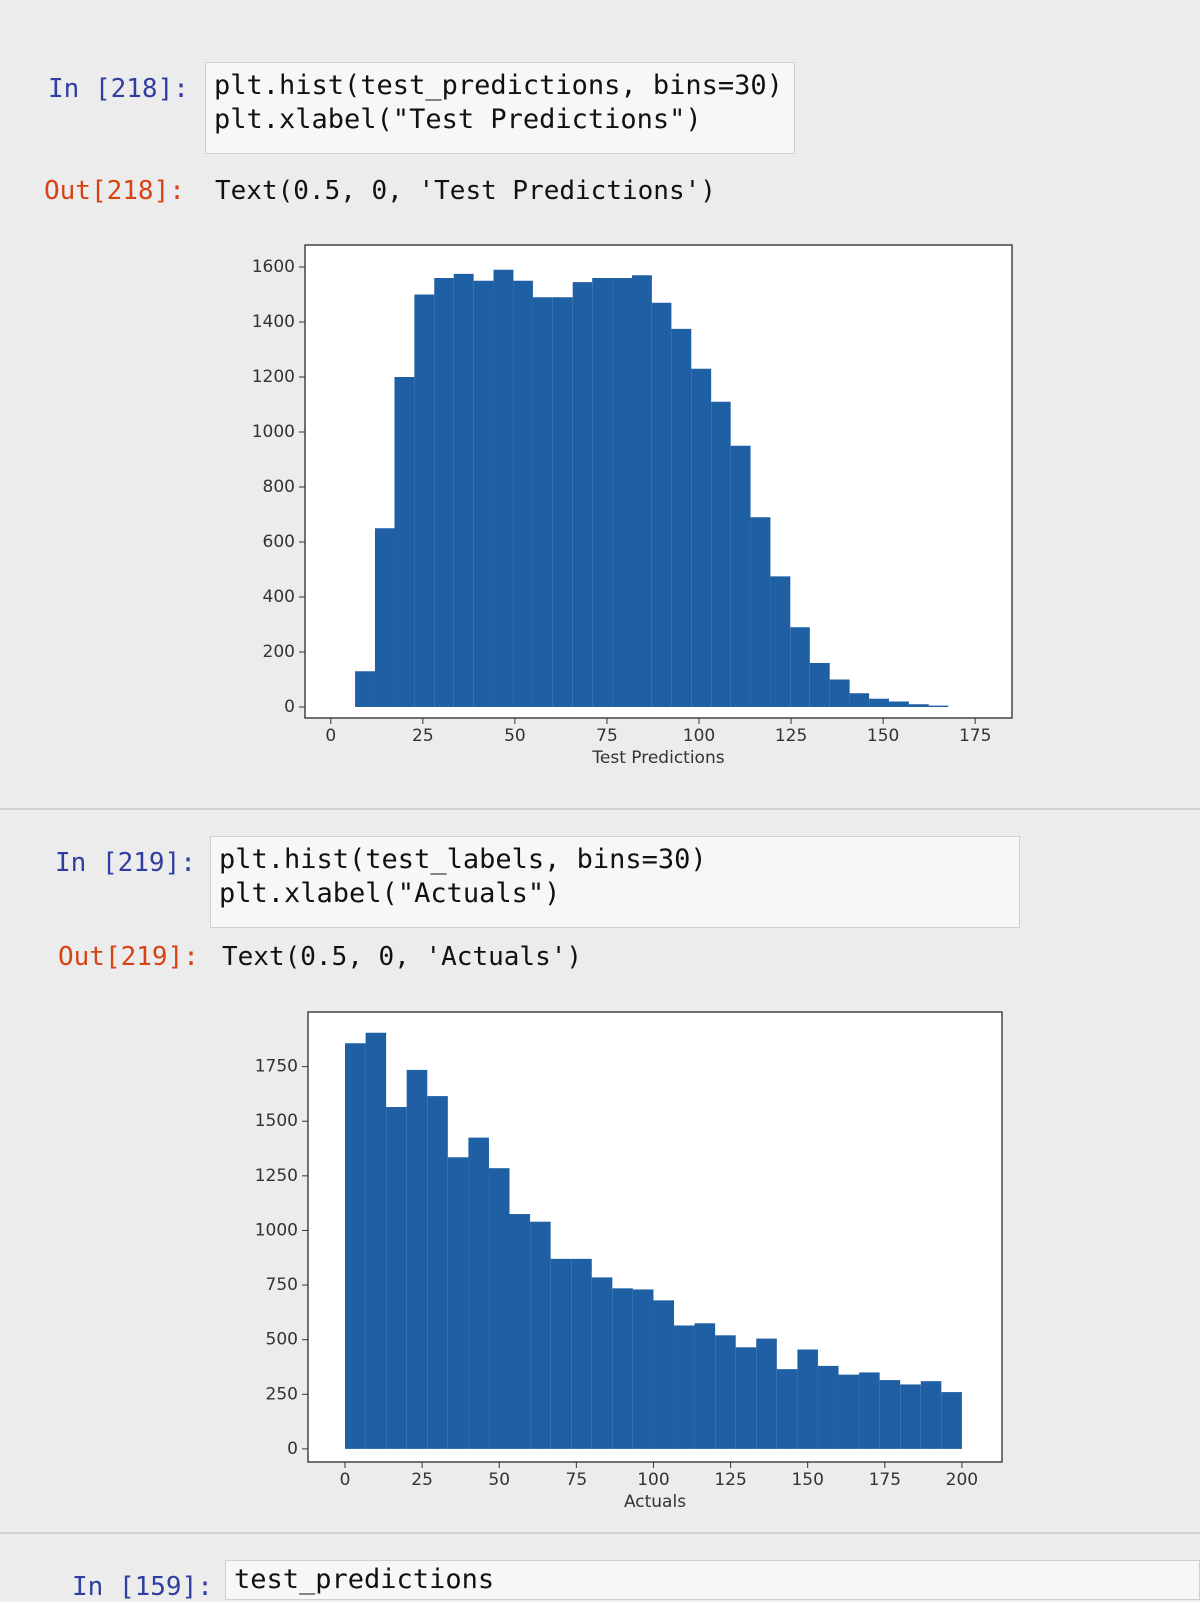 The width and height of the screenshot is (1200, 1602). What do you see at coordinates (458, 119) in the screenshot?
I see `code-line: plt.xlabel("Test Predictions")` at bounding box center [458, 119].